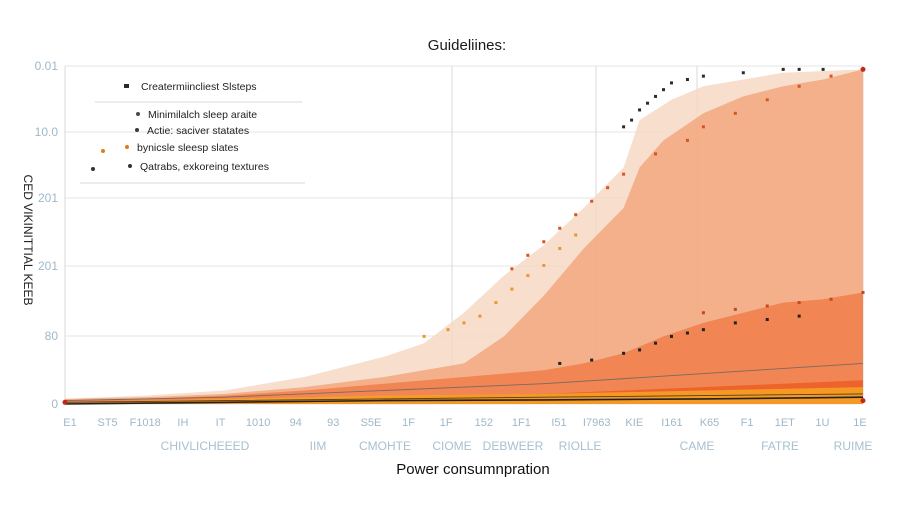 The width and height of the screenshot is (900, 514). Describe the element at coordinates (558, 423) in the screenshot. I see `x-tick-label: I51` at that location.